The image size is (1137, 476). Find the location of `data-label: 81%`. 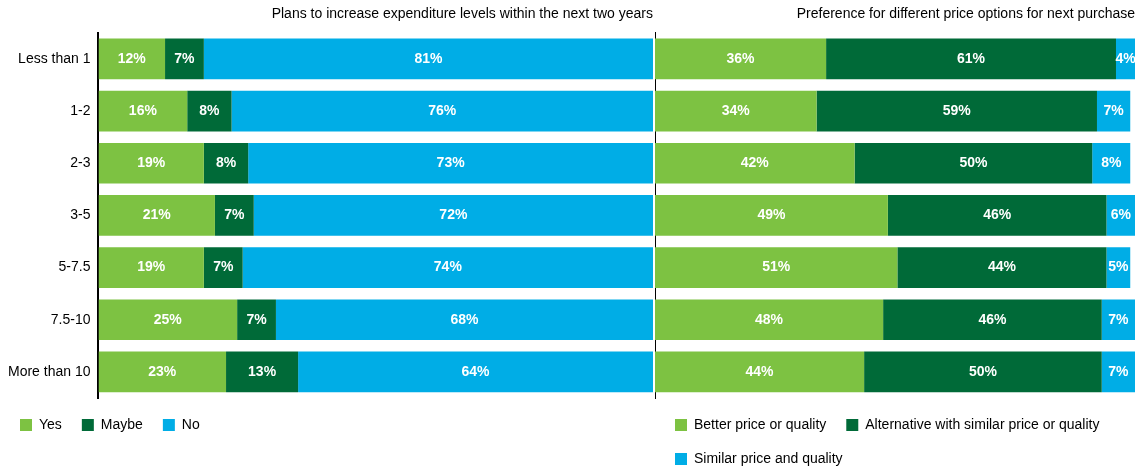

data-label: 81% is located at coordinates (428, 57).